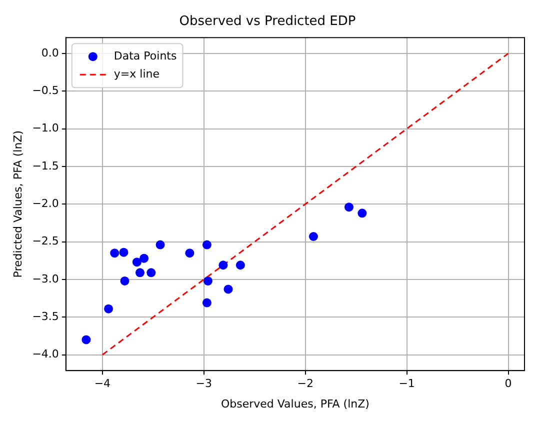 The width and height of the screenshot is (537, 423). I want to click on y-axis-title: Predicted Values, PFA (lnZ), so click(17, 204).